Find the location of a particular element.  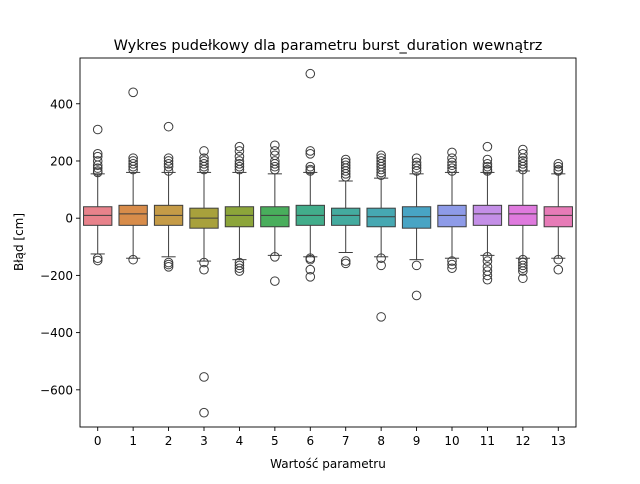

y-tick-label: −600 is located at coordinates (56, 390).